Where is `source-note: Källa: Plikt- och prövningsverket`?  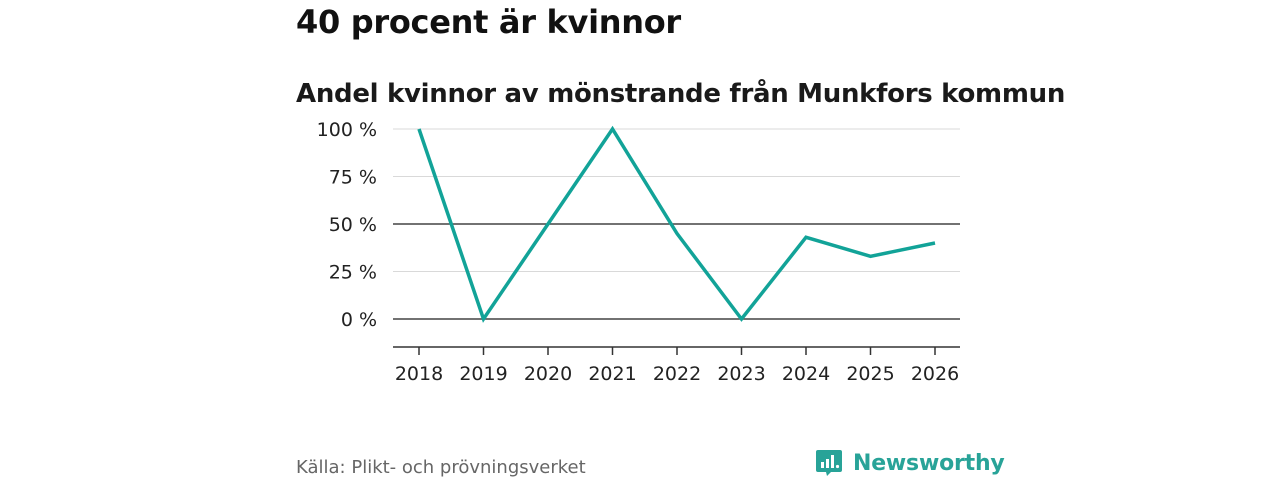
source-note: Källa: Plikt- och prövningsverket is located at coordinates (441, 467).